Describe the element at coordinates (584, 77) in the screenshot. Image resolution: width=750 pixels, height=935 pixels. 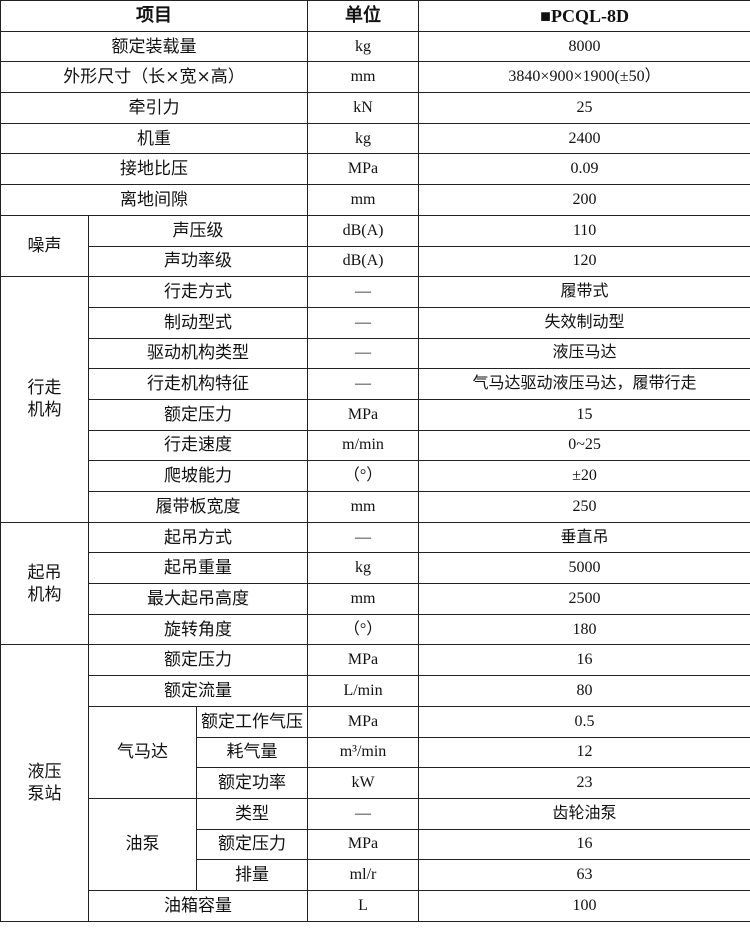
I see `value-cell: 3840×900×1900(±50）` at that location.